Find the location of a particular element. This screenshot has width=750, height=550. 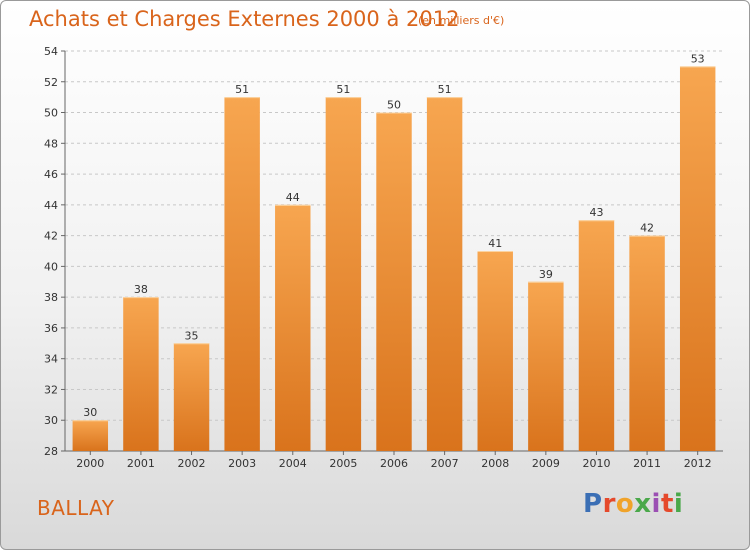

logo-letter: o is located at coordinates (625, 504).